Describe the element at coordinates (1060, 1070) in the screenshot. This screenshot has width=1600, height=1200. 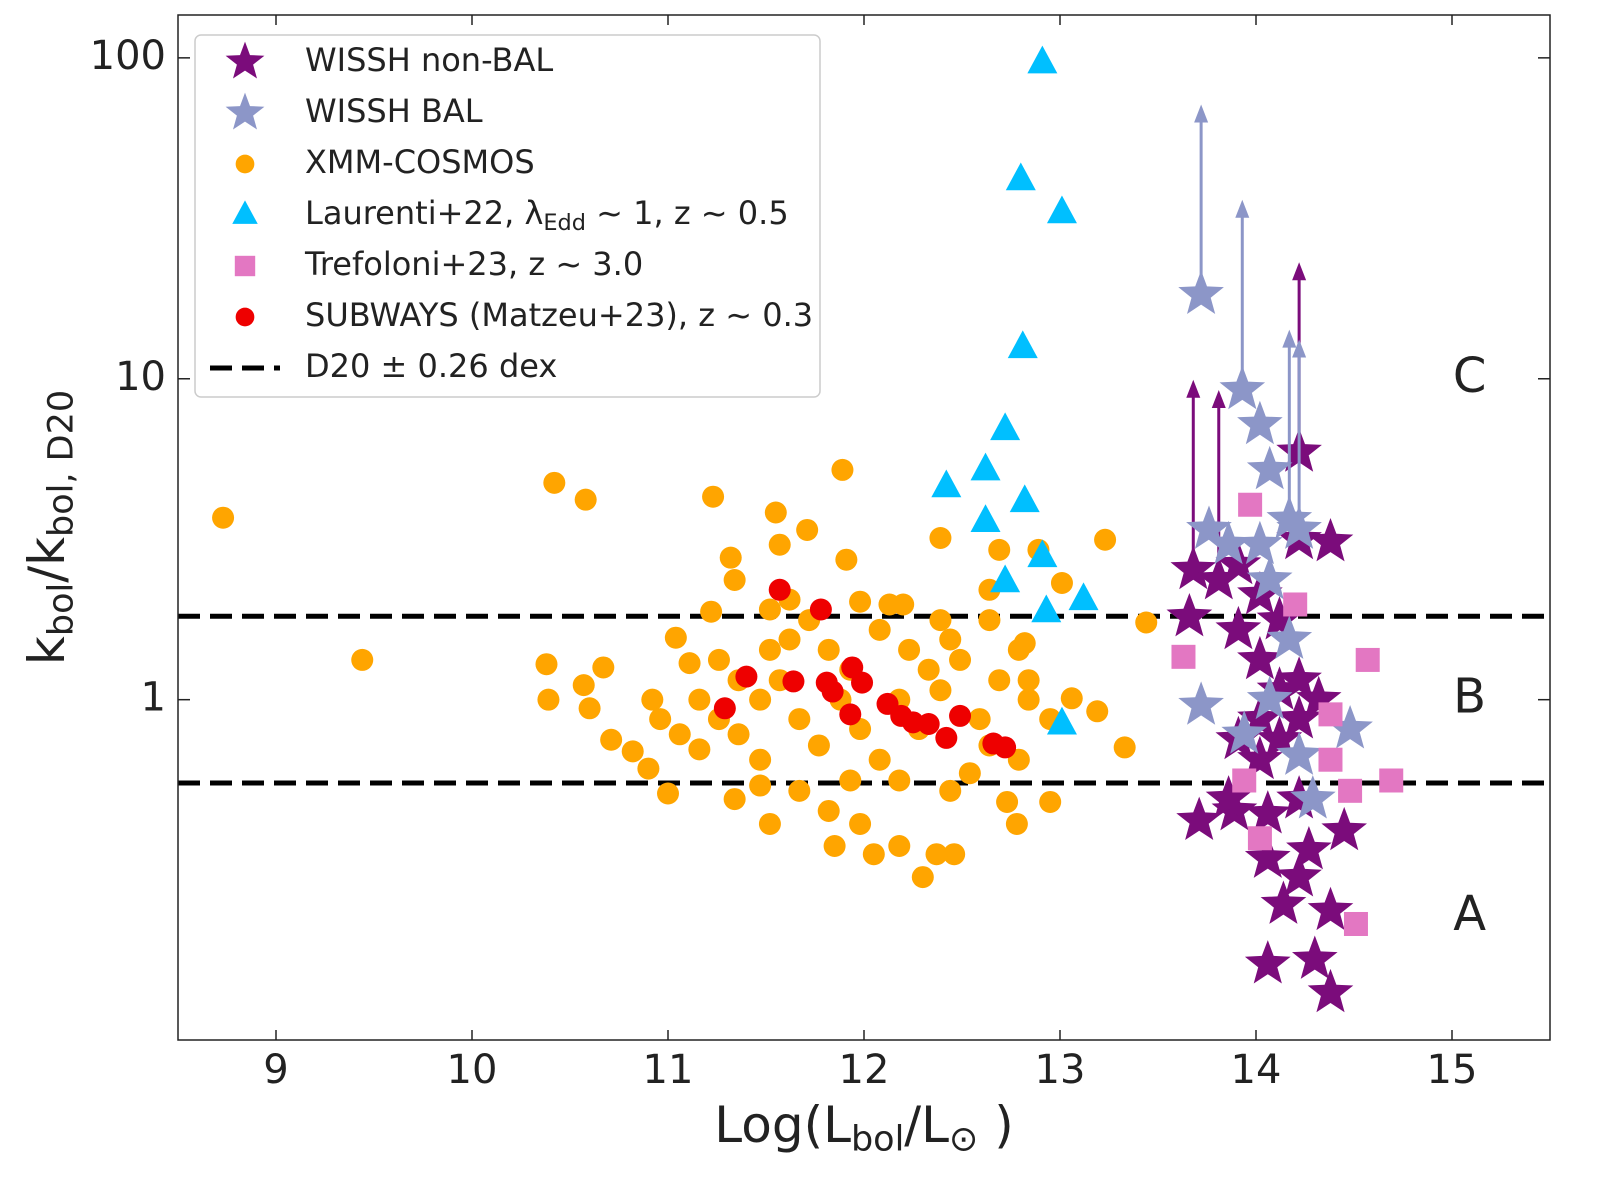
I see `x-tick-label: 13` at that location.